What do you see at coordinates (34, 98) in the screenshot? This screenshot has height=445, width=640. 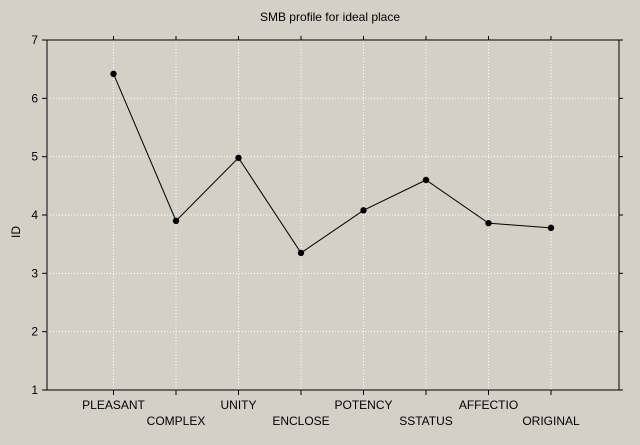 I see `y-tick-label: 6` at bounding box center [34, 98].